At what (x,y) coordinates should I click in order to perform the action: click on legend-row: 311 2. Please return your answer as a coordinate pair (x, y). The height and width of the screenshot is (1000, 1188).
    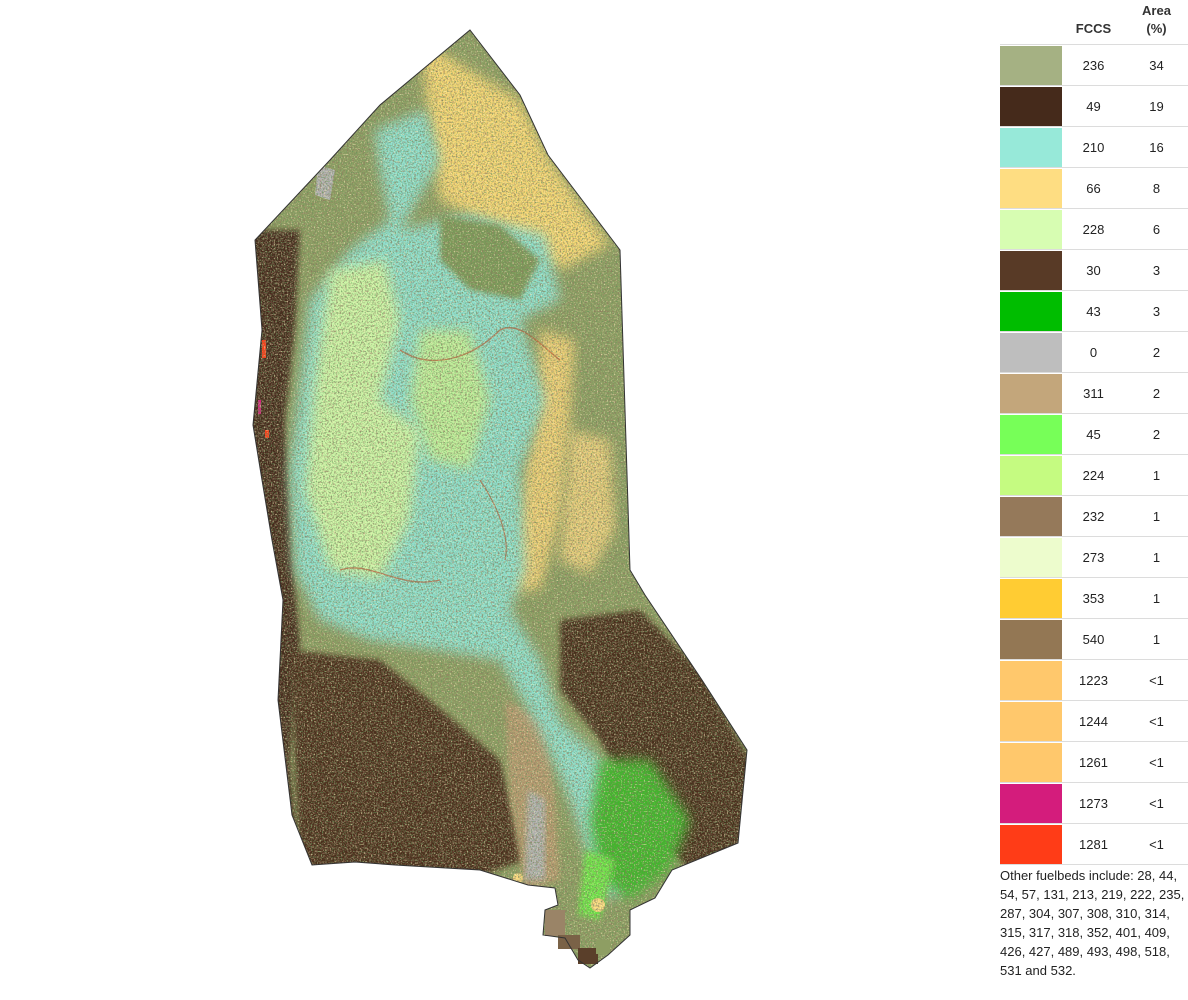
    Looking at the image, I should click on (1094, 393).